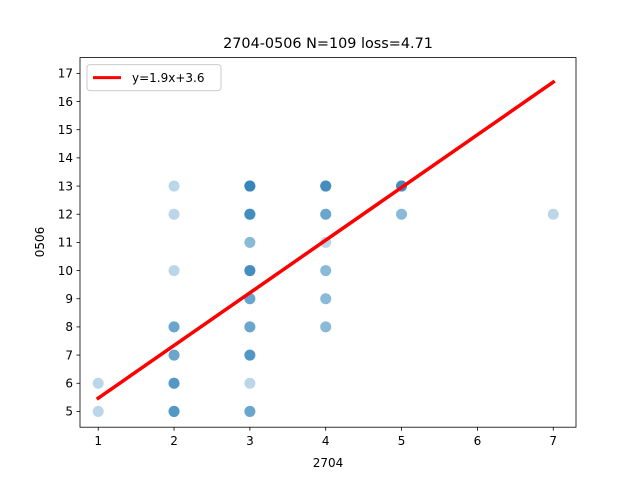  Describe the element at coordinates (65, 130) in the screenshot. I see `y-tick-label: 15` at that location.